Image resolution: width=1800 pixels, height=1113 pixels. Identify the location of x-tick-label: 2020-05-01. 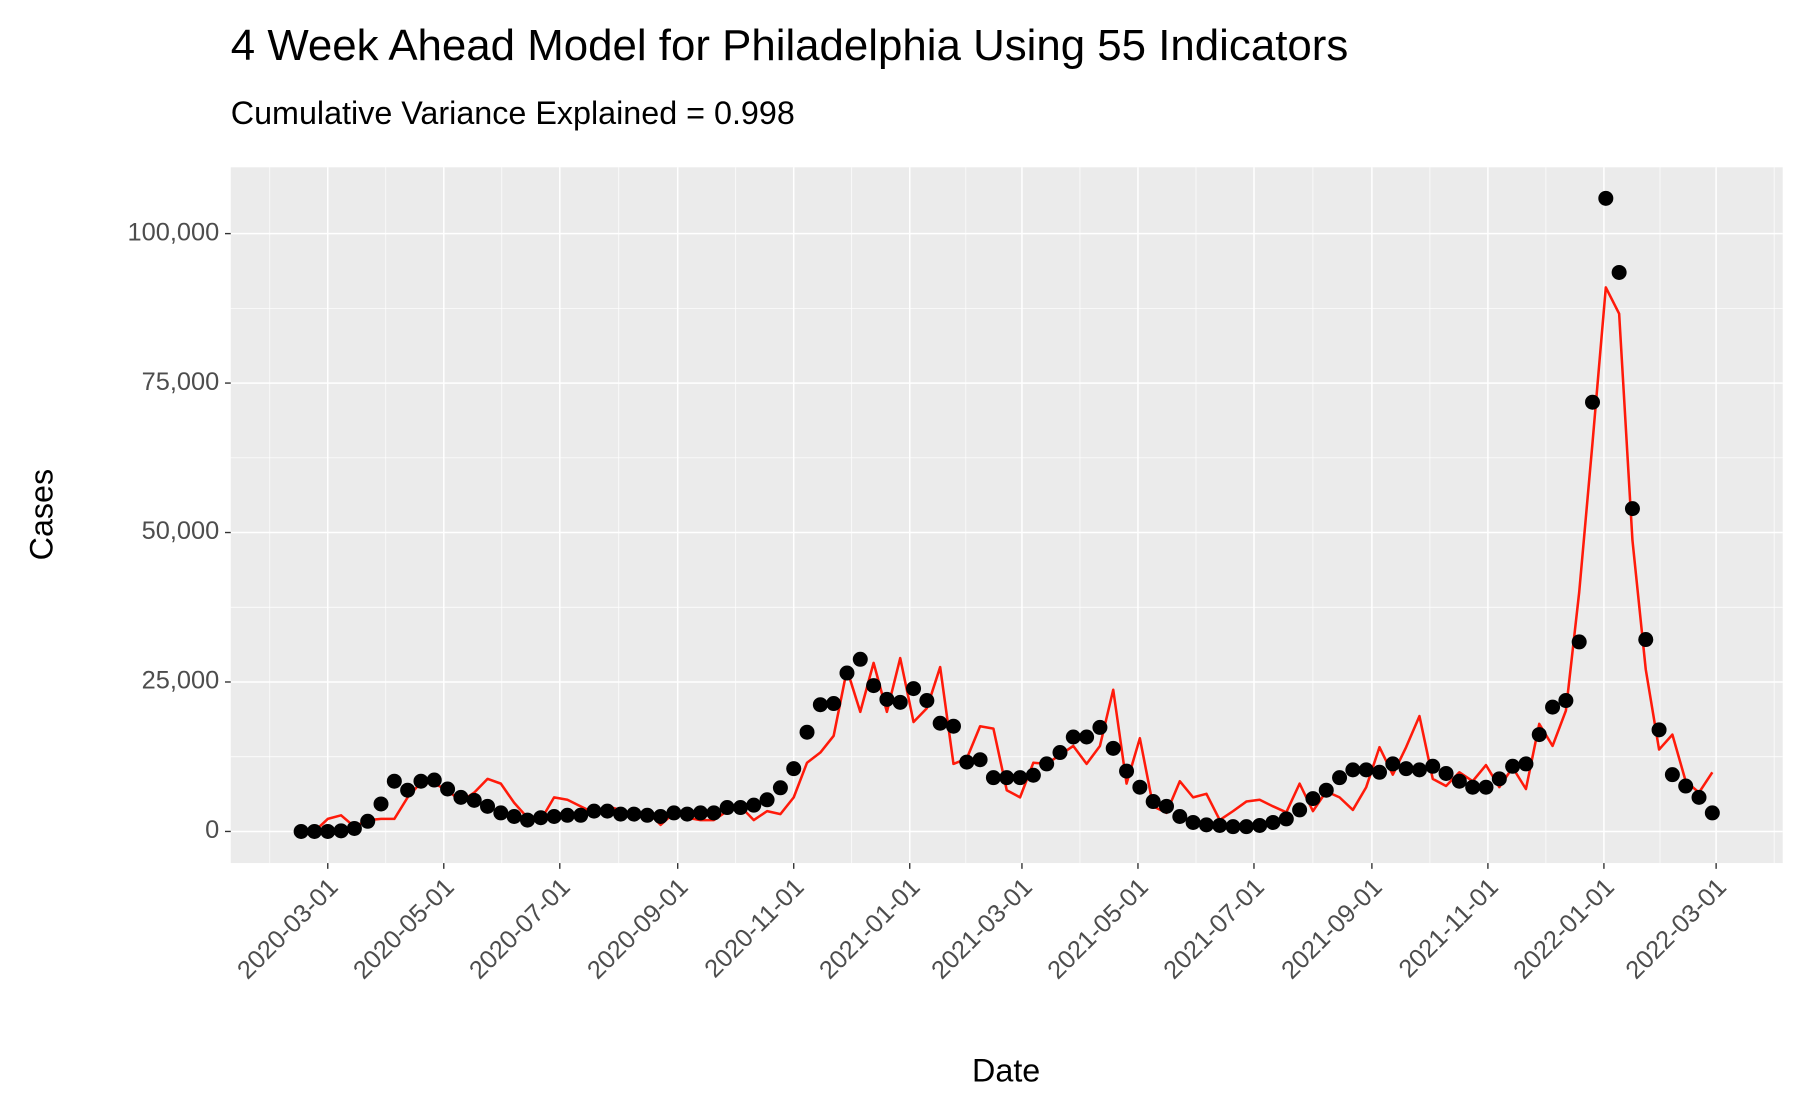
(404, 929).